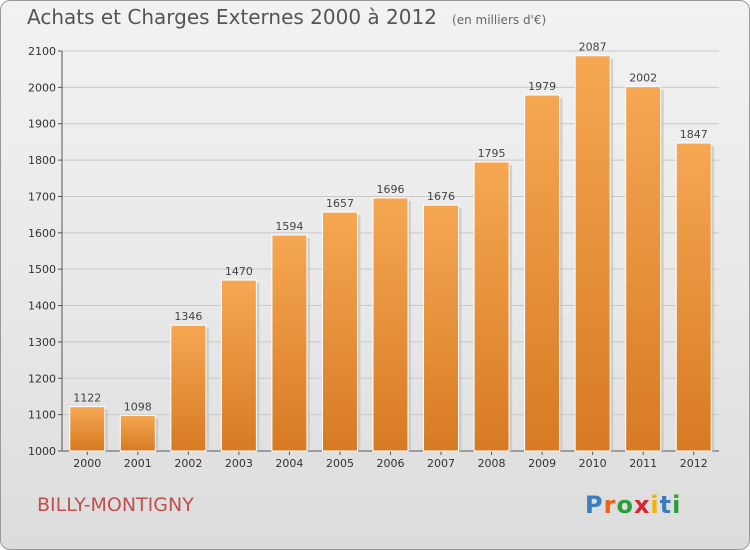 The height and width of the screenshot is (550, 750). What do you see at coordinates (188, 388) in the screenshot?
I see `bar-2002` at bounding box center [188, 388].